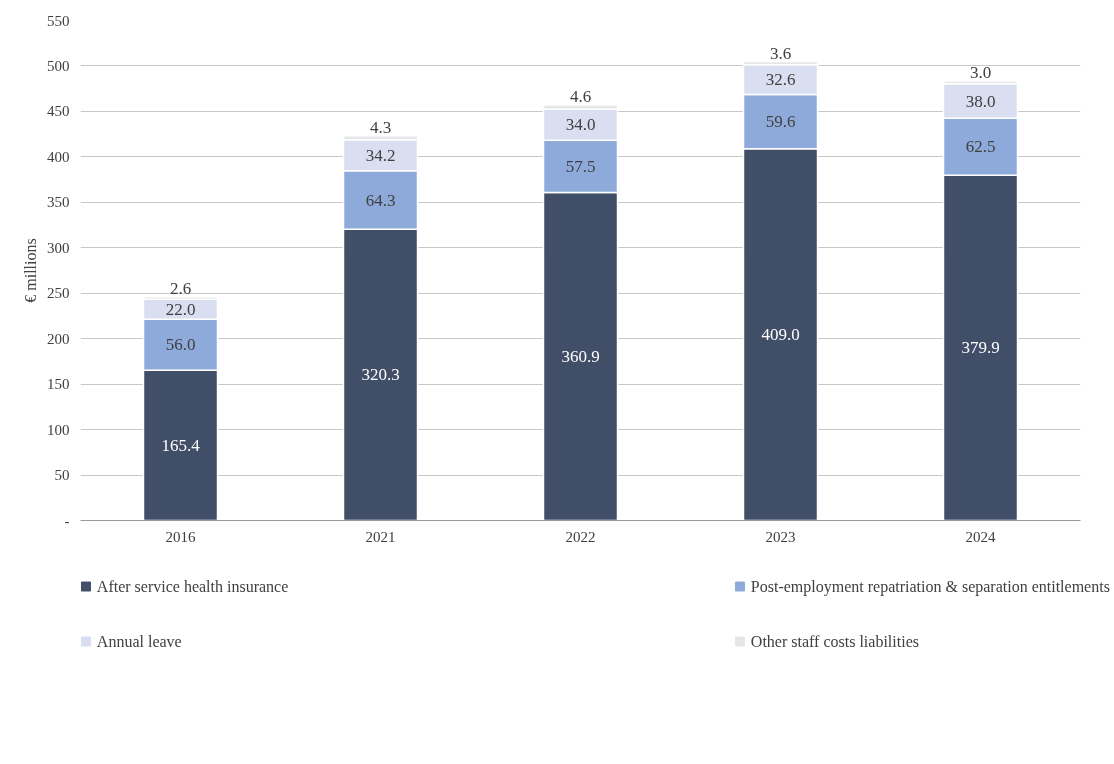 The width and height of the screenshot is (1114, 764). What do you see at coordinates (58, 65) in the screenshot?
I see `y-tick-label: 500` at bounding box center [58, 65].